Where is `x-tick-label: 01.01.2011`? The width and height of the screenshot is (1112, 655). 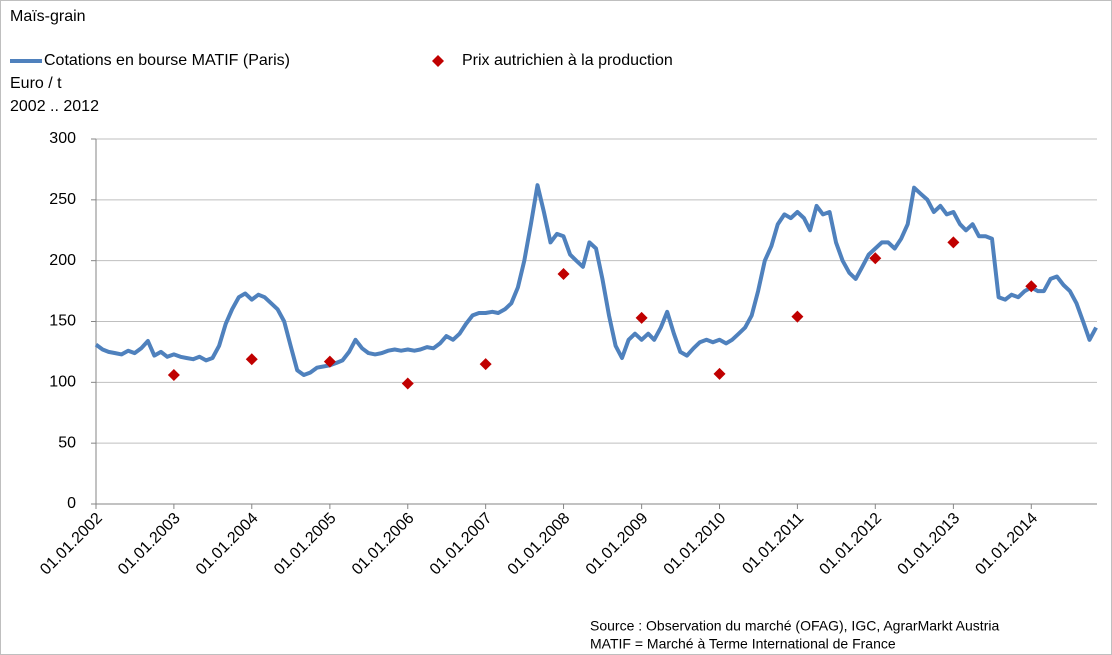 x-tick-label: 01.01.2011 is located at coordinates (773, 544).